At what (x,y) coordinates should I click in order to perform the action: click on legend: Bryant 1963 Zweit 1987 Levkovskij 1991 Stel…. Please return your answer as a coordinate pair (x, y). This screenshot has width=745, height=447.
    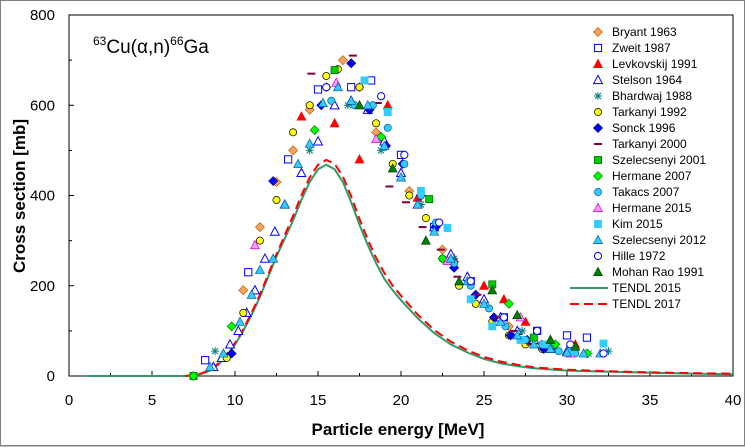
    Looking at the image, I should click on (638, 168).